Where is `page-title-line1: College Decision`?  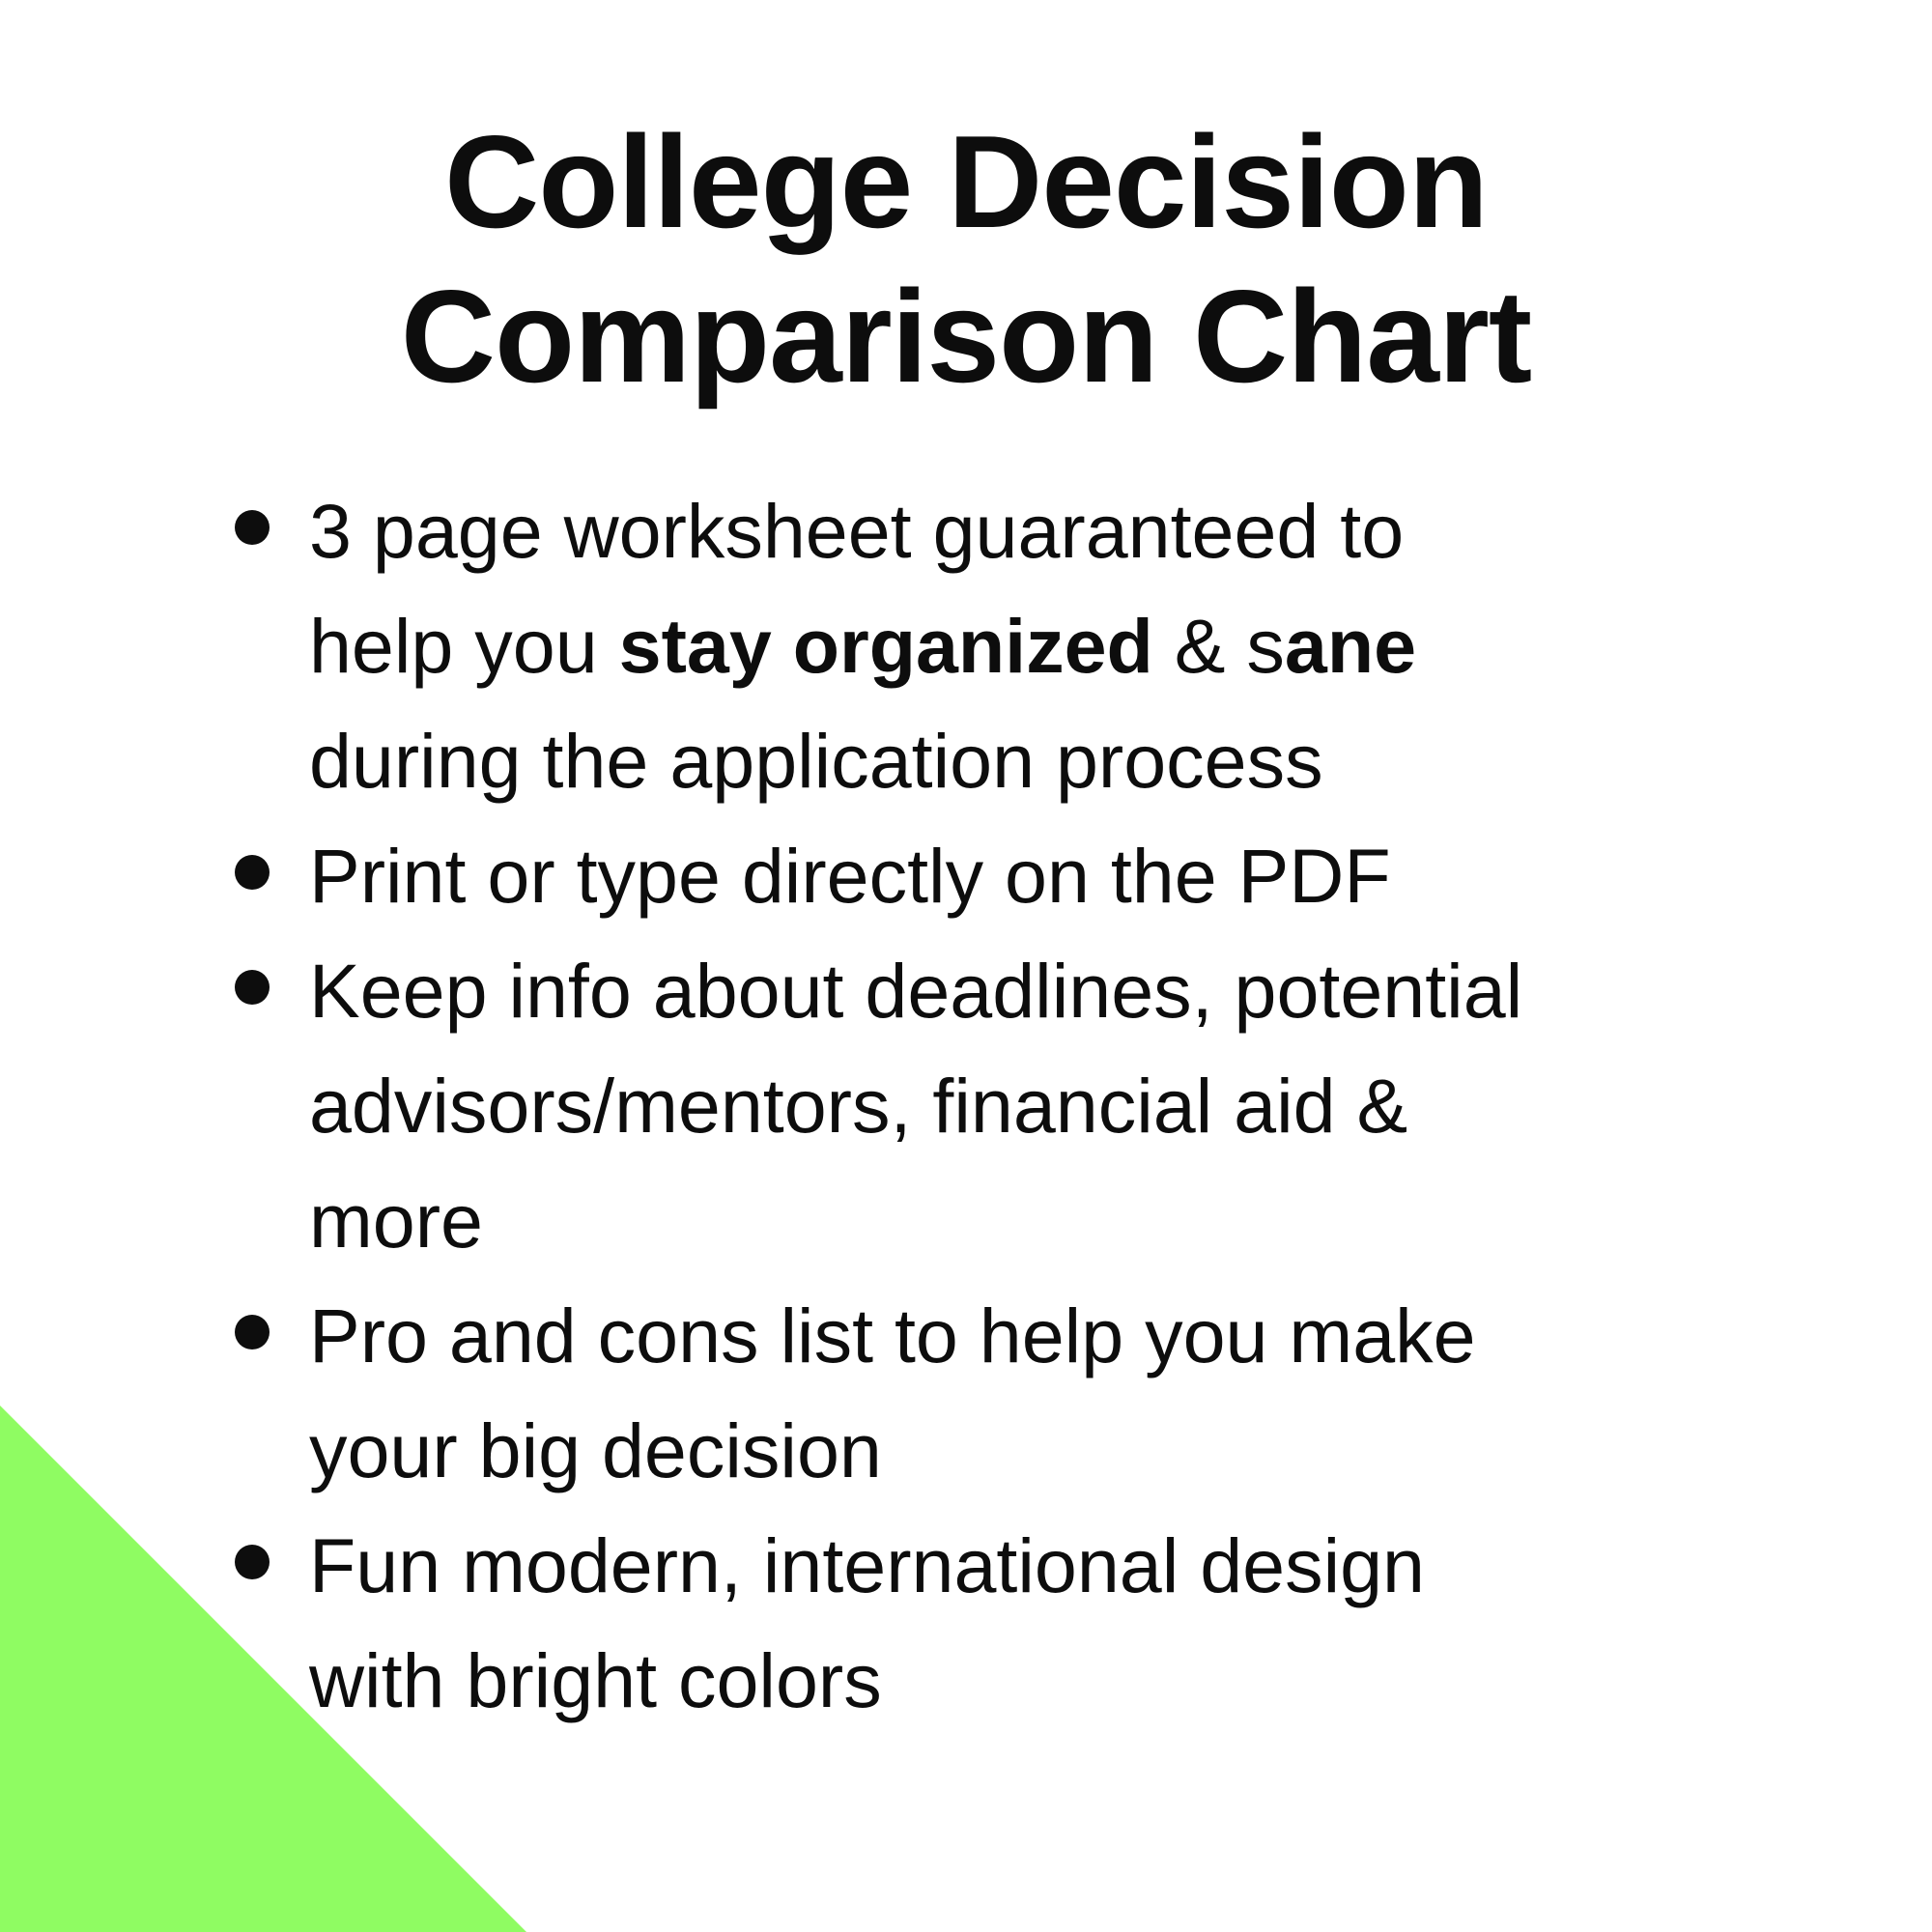 page-title-line1: College Decision is located at coordinates (966, 181).